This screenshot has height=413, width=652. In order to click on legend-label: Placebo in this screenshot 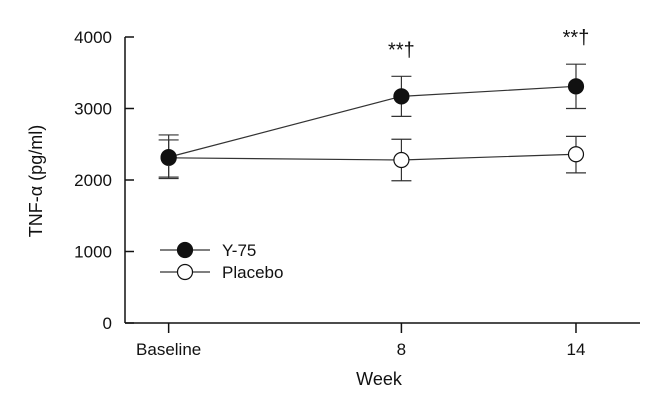, I will do `click(252, 272)`.